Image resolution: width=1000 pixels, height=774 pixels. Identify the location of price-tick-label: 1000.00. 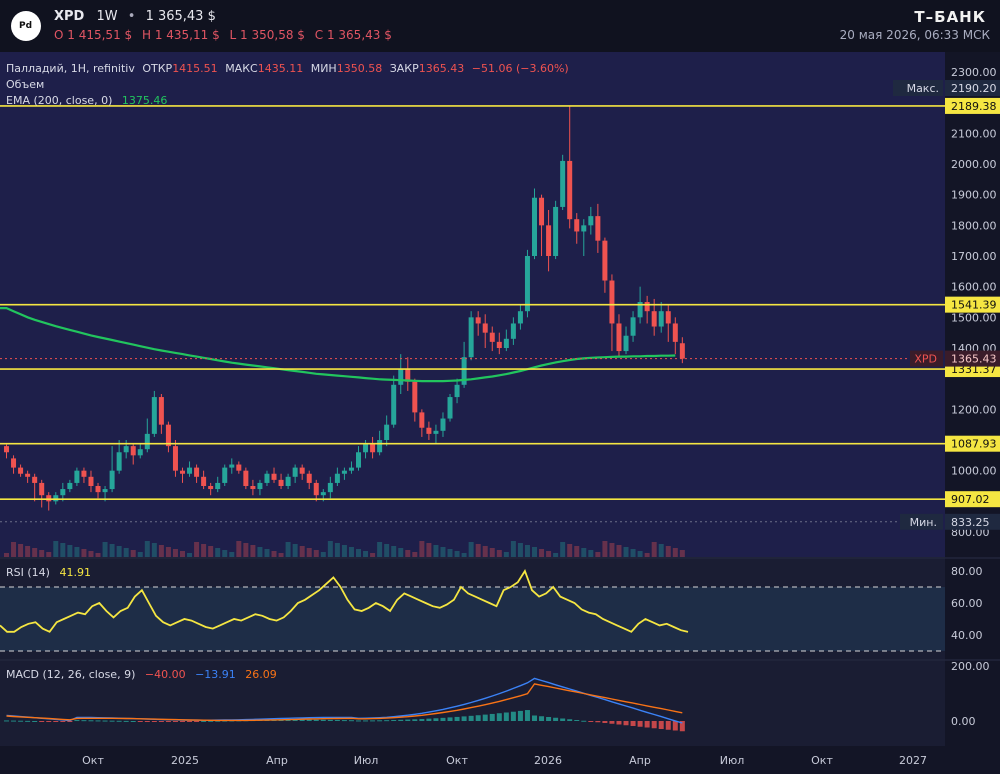
(974, 471).